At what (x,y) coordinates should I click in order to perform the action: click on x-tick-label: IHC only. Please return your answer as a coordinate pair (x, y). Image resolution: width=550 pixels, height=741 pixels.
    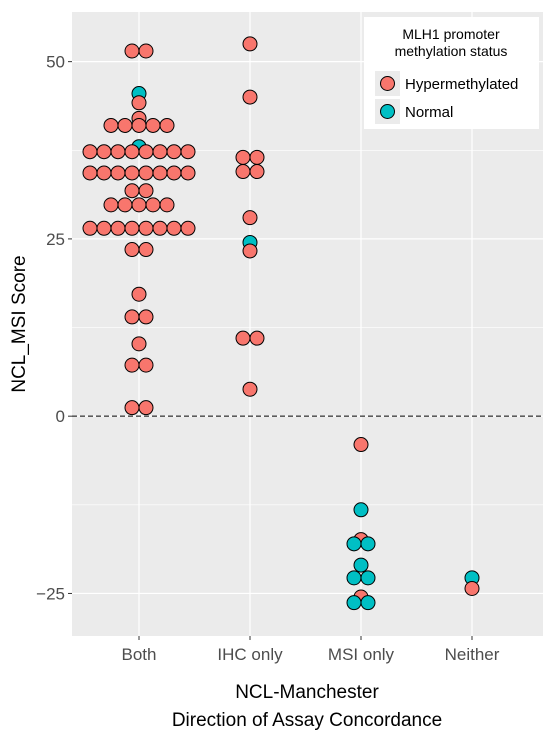
    Looking at the image, I should click on (250, 654).